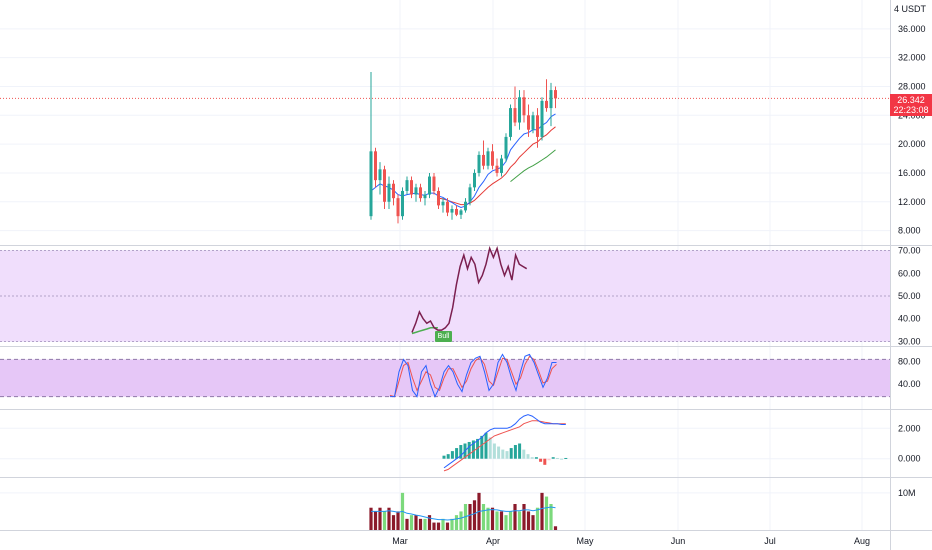  What do you see at coordinates (862, 541) in the screenshot?
I see `x-tick-label: Aug` at bounding box center [862, 541].